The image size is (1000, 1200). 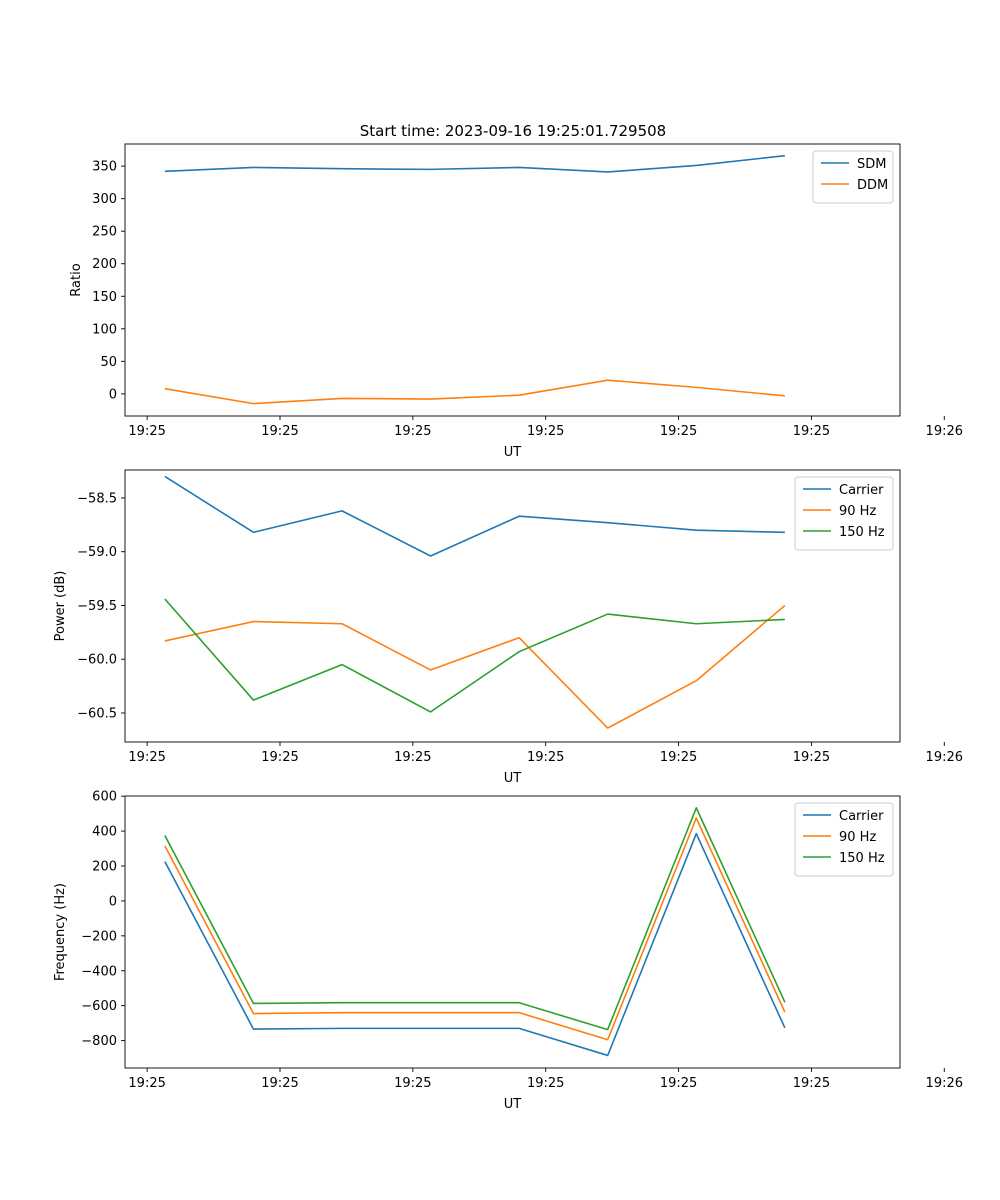 I want to click on legend-label: DDM, so click(x=872, y=185).